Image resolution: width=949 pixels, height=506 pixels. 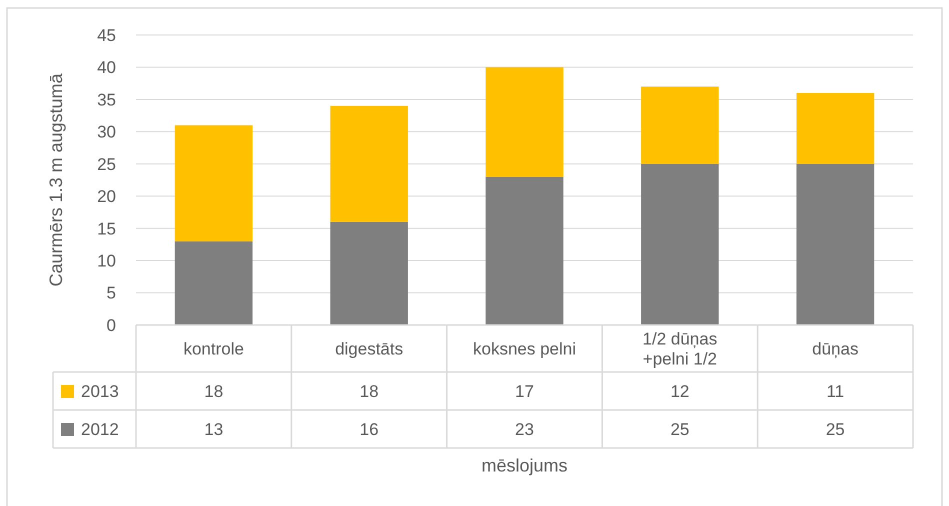 I want to click on legend-label: 2013, so click(x=100, y=391).